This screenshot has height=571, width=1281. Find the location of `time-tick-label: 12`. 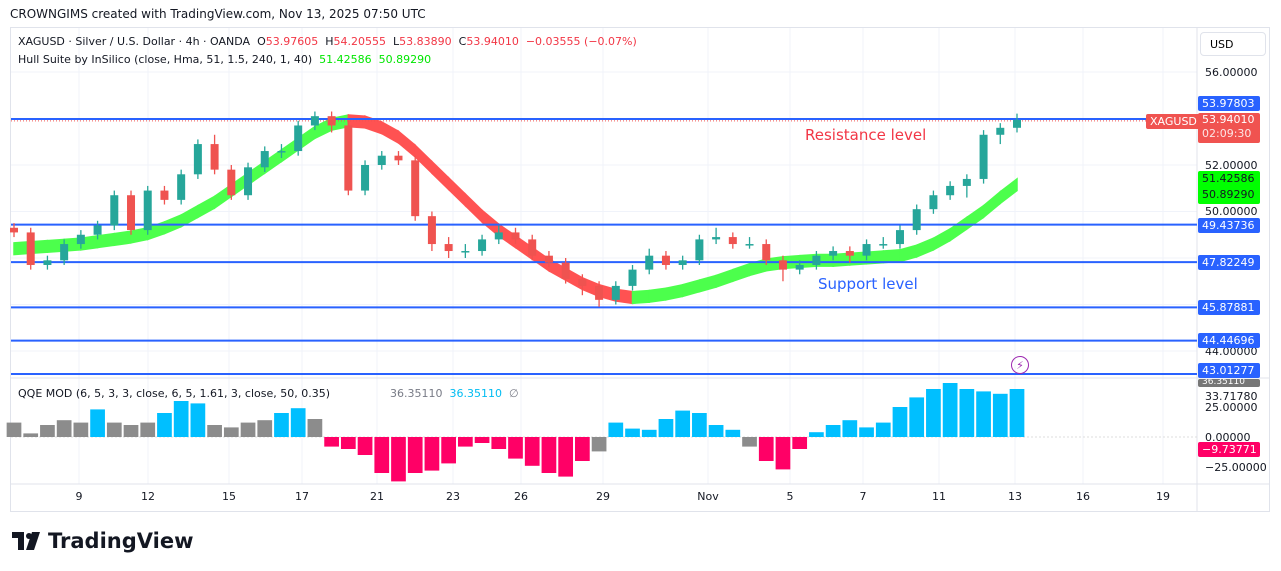

time-tick-label: 12 is located at coordinates (148, 496).